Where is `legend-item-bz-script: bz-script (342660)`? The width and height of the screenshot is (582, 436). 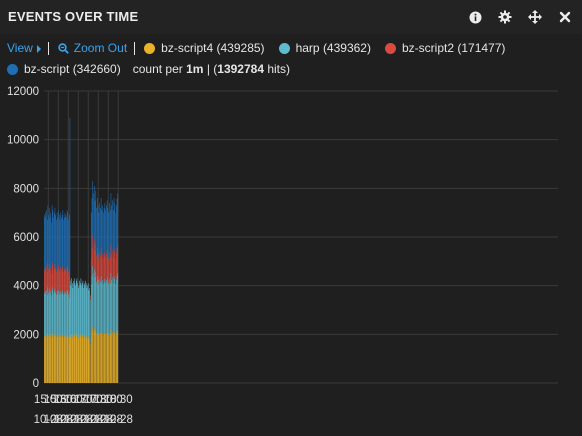 legend-item-bz-script: bz-script (342660) is located at coordinates (64, 69).